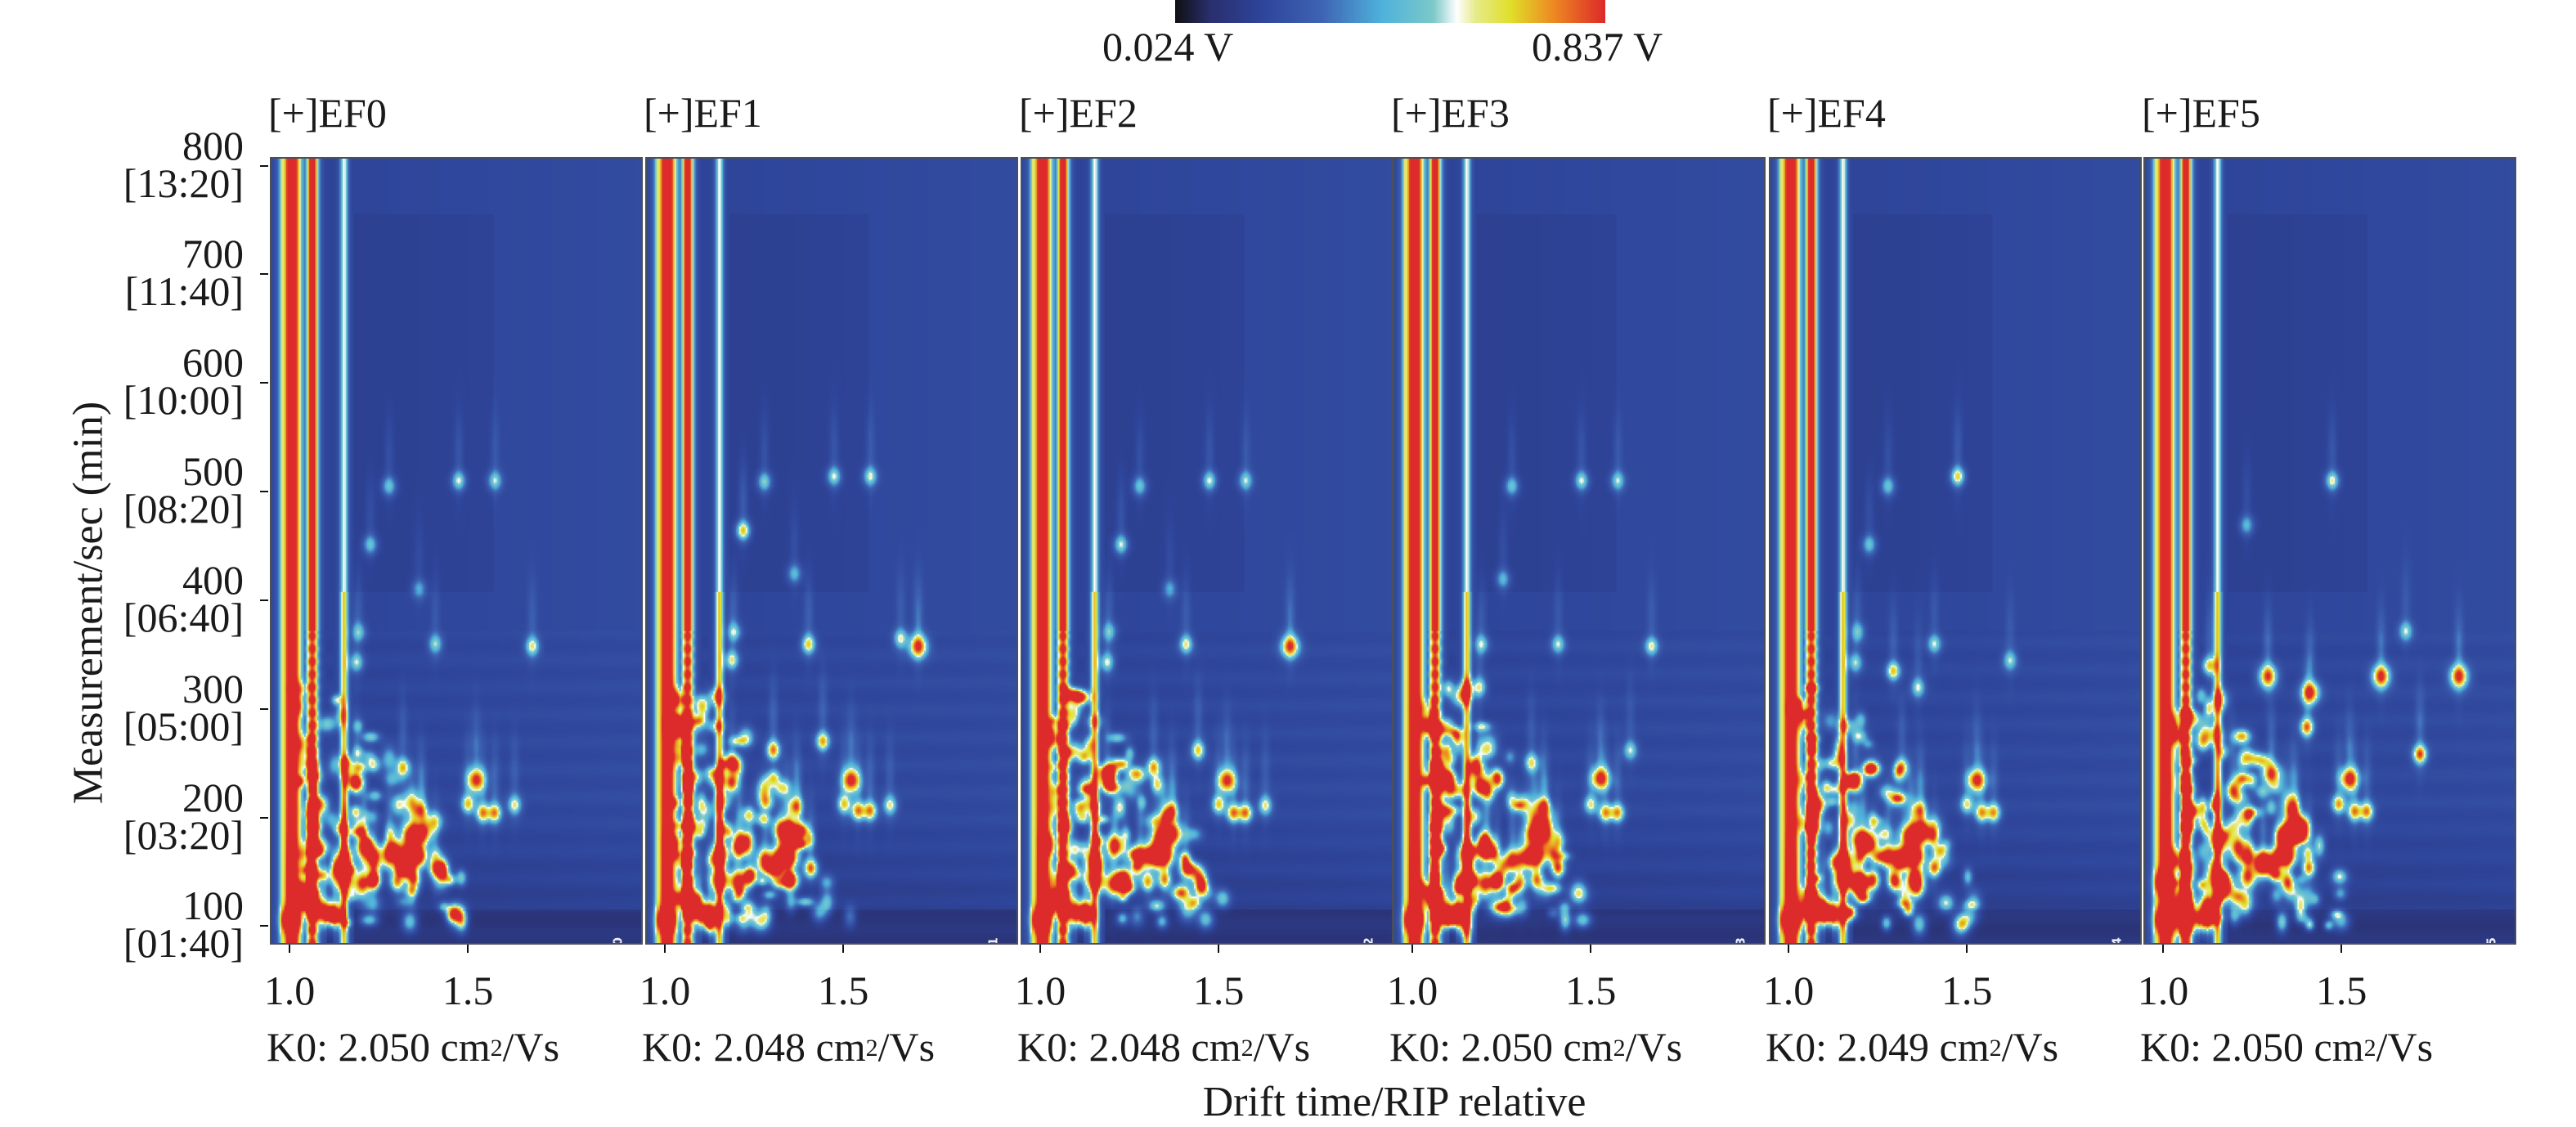 This screenshot has height=1127, width=2576. What do you see at coordinates (213, 579) in the screenshot?
I see `y-tick-value: 400` at bounding box center [213, 579].